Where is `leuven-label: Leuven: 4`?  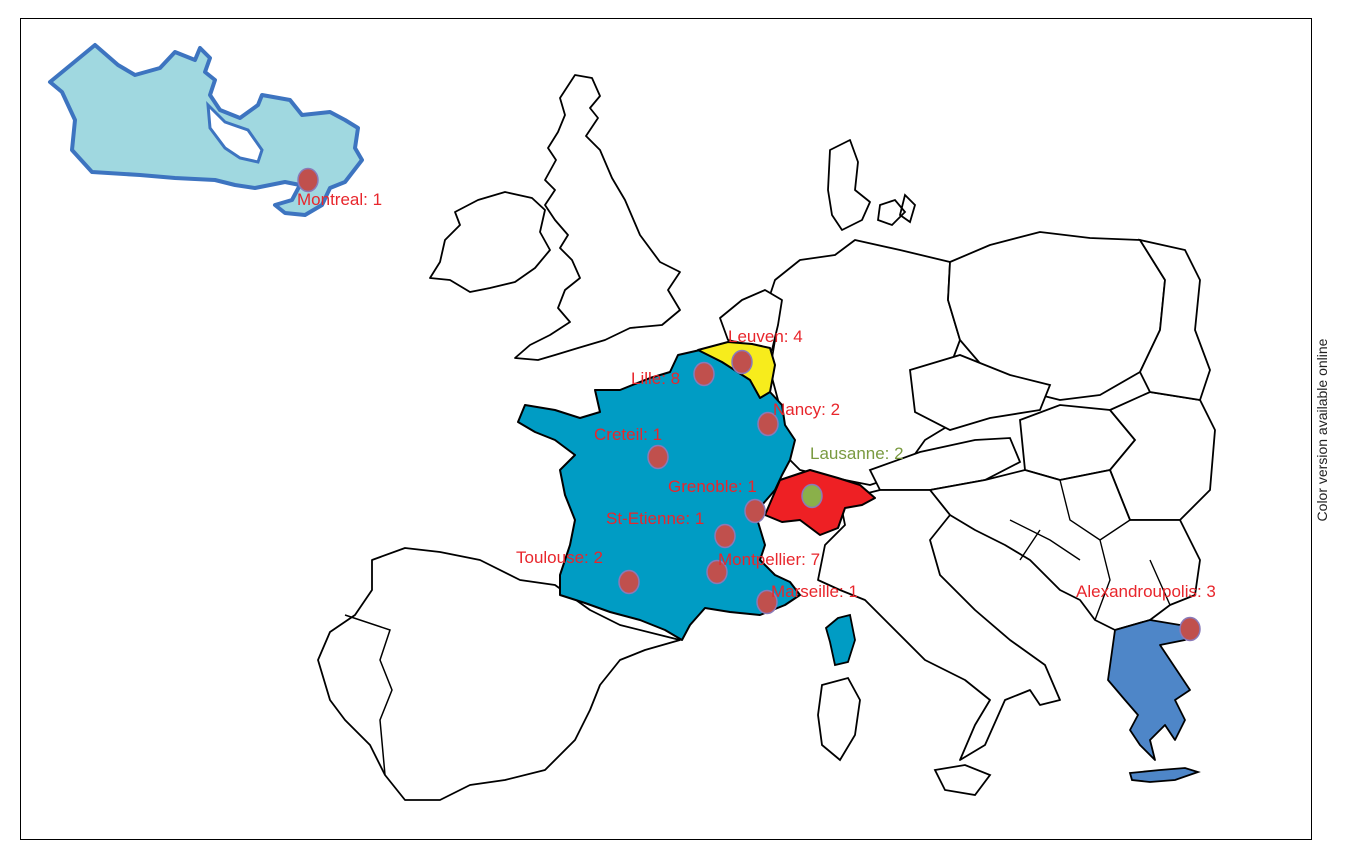 leuven-label: Leuven: 4 is located at coordinates (765, 336).